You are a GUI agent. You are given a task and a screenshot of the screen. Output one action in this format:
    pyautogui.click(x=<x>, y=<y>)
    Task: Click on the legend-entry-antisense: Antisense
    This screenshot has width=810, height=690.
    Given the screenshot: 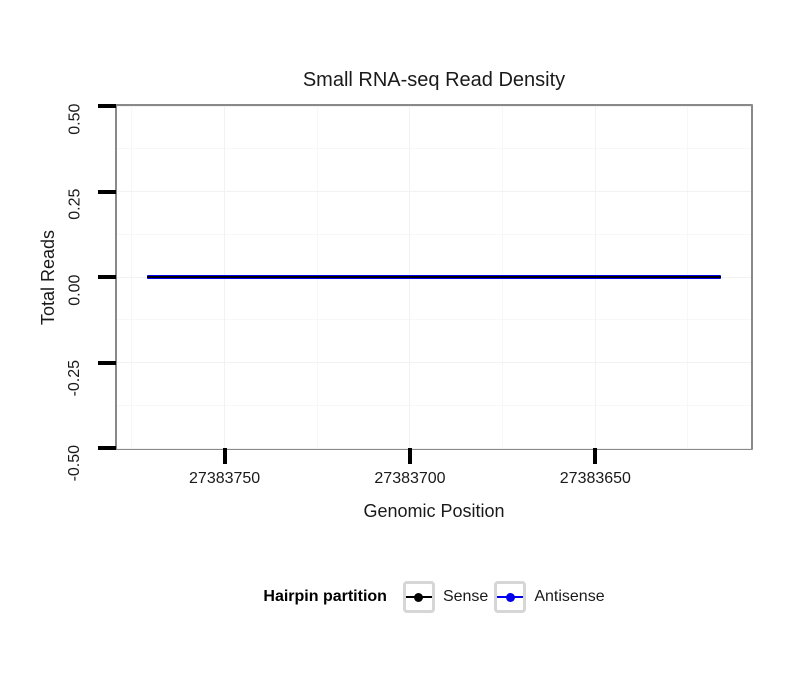 What is the action you would take?
    pyautogui.click(x=549, y=597)
    